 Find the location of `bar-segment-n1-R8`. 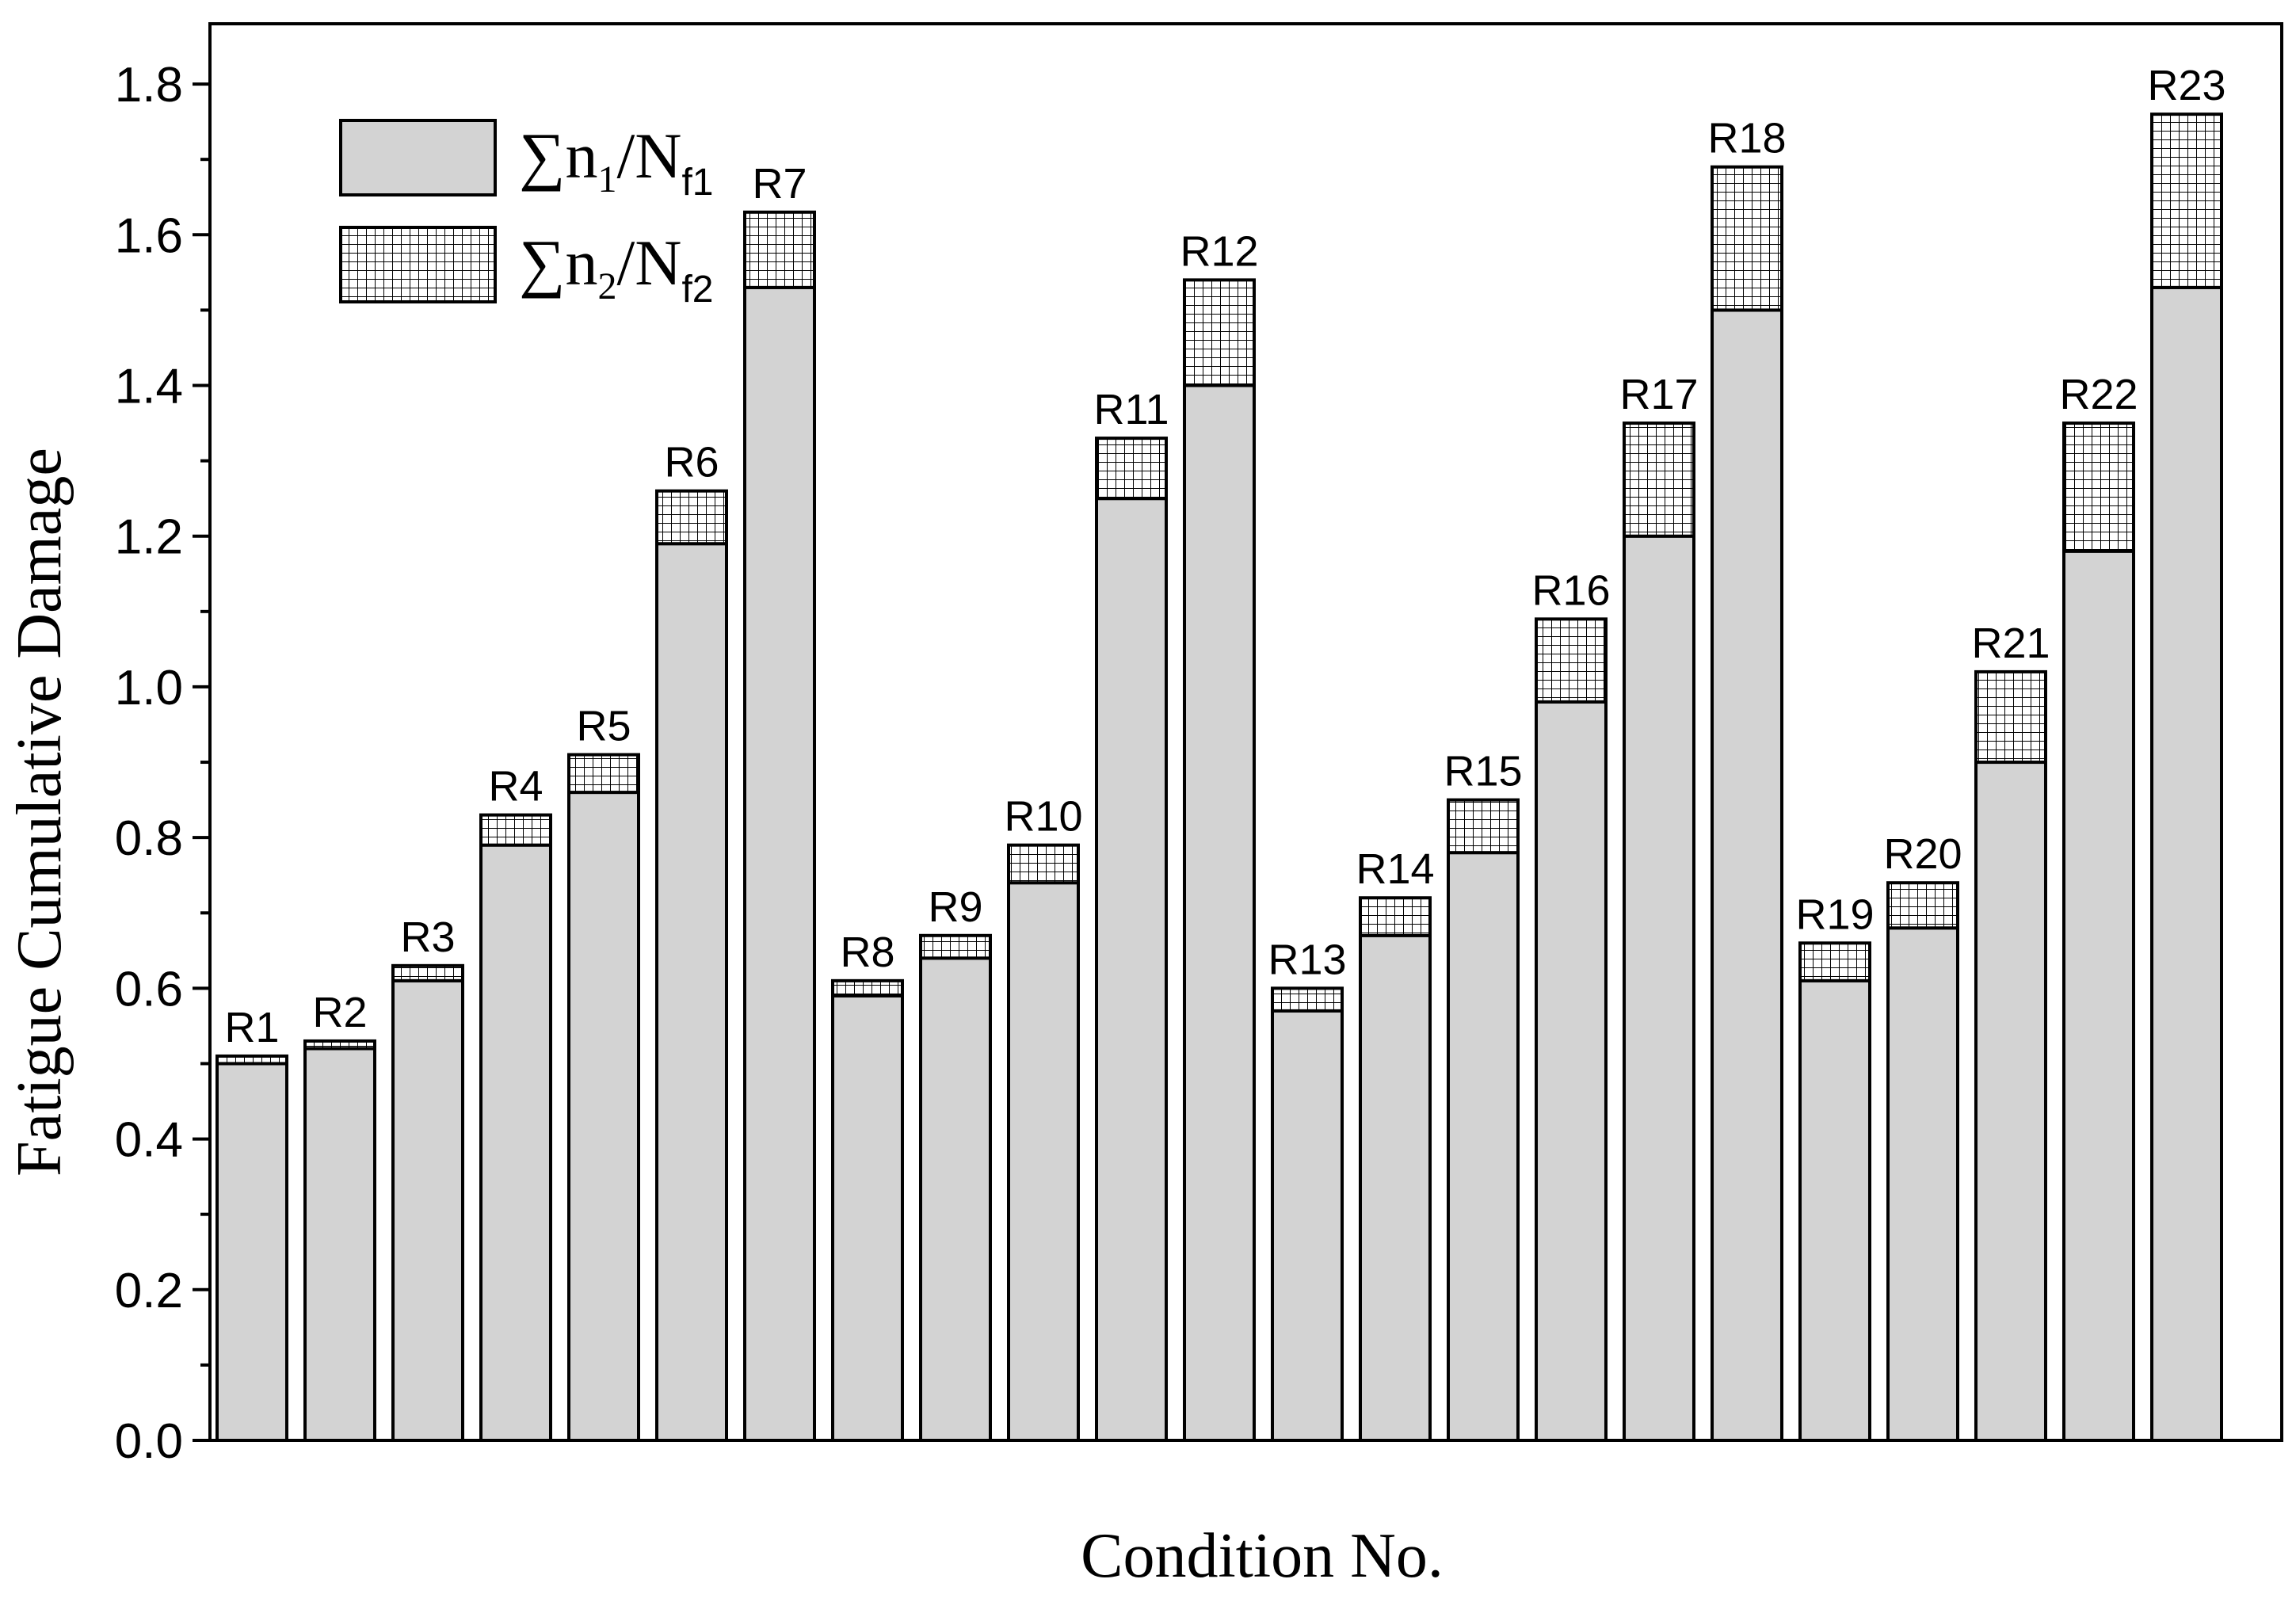

bar-segment-n1-R8 is located at coordinates (867, 1218).